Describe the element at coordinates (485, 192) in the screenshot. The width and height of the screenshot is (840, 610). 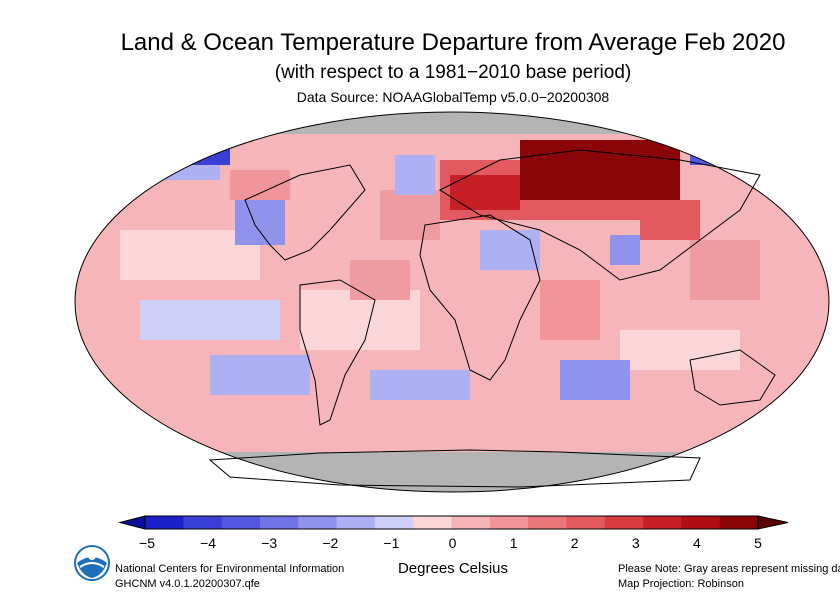
I see `scandinavia-warm` at that location.